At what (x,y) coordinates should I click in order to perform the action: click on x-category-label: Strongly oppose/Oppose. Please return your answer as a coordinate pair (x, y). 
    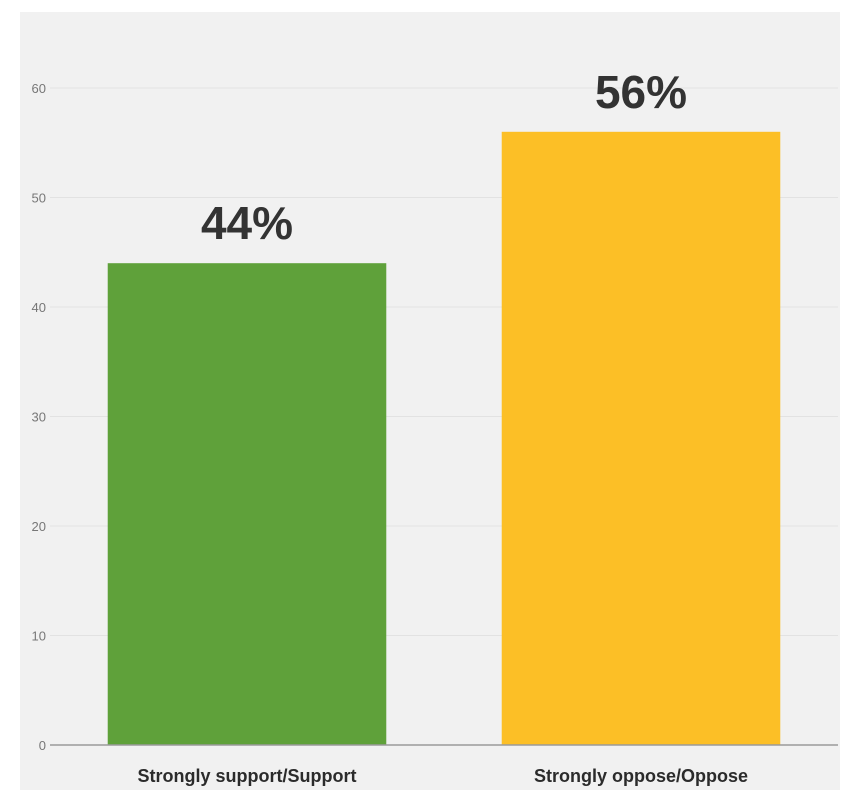
    Looking at the image, I should click on (641, 776).